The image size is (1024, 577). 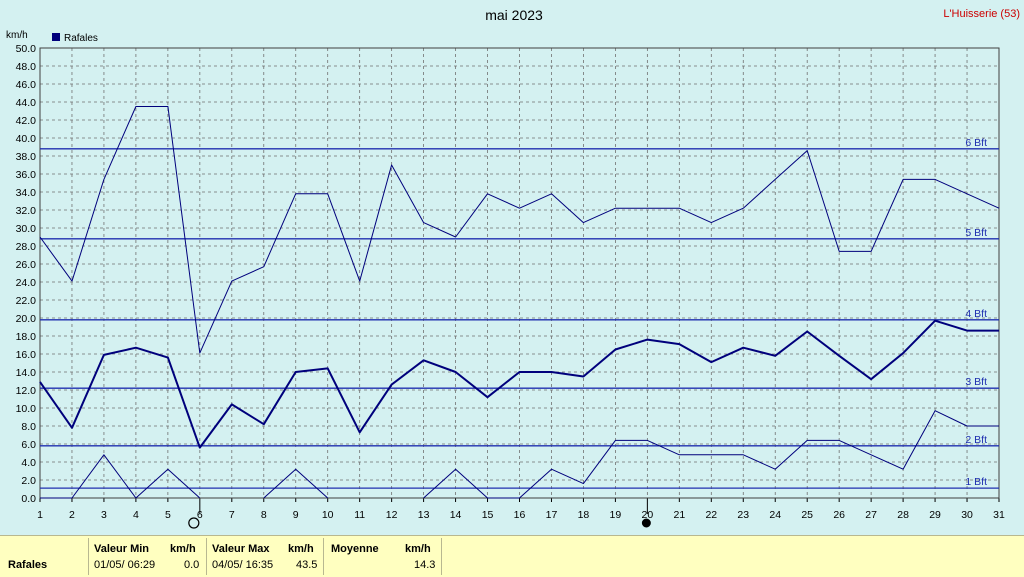 What do you see at coordinates (839, 515) in the screenshot?
I see `x-tick-label: 26` at bounding box center [839, 515].